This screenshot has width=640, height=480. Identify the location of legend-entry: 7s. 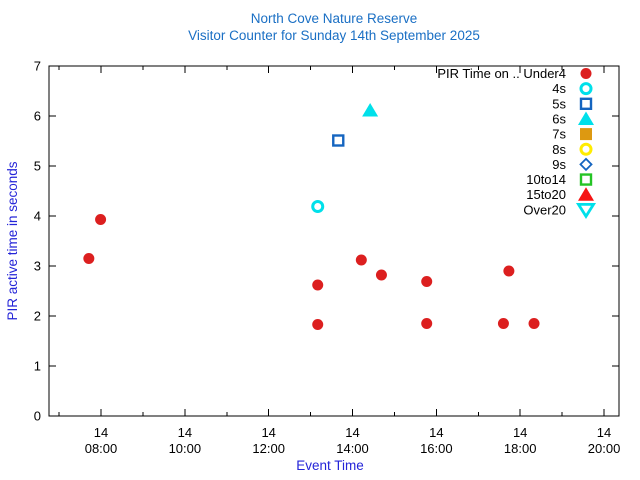
(572, 134).